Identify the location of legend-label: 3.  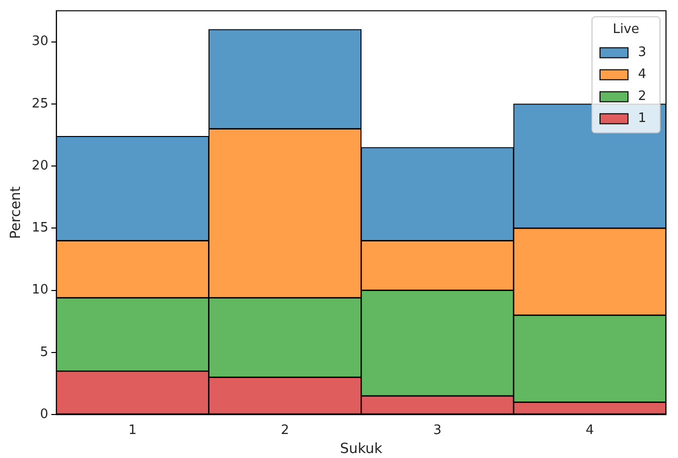
(642, 52).